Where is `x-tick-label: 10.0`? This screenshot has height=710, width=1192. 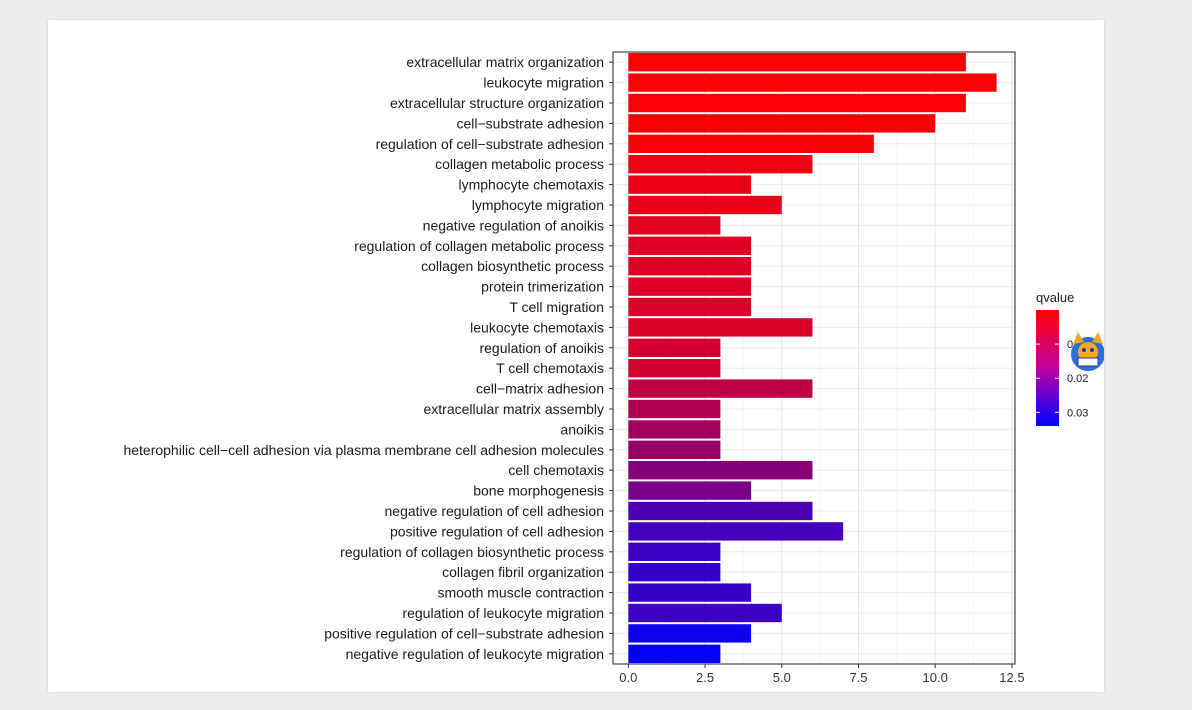 x-tick-label: 10.0 is located at coordinates (935, 677).